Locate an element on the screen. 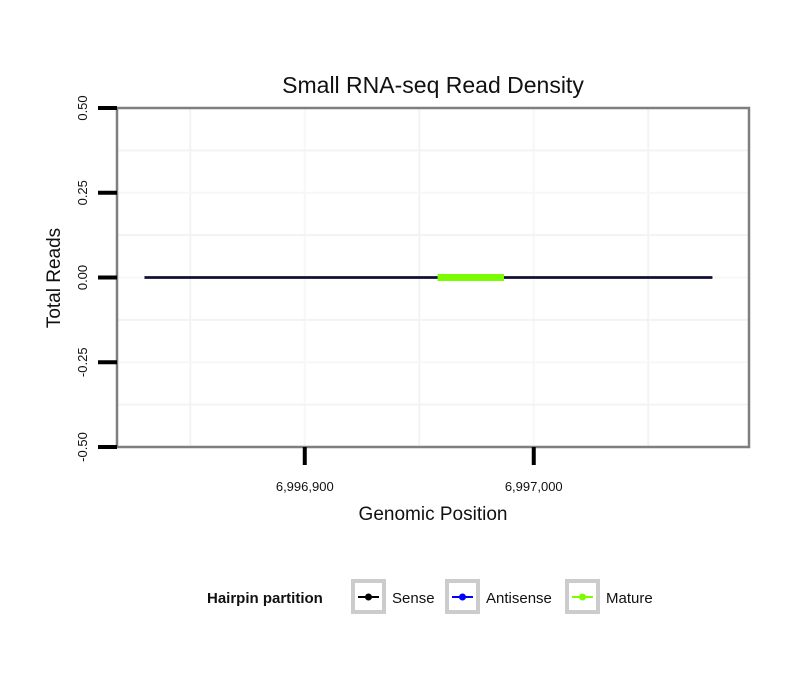  y-axis-label: Total Reads is located at coordinates (54, 278).